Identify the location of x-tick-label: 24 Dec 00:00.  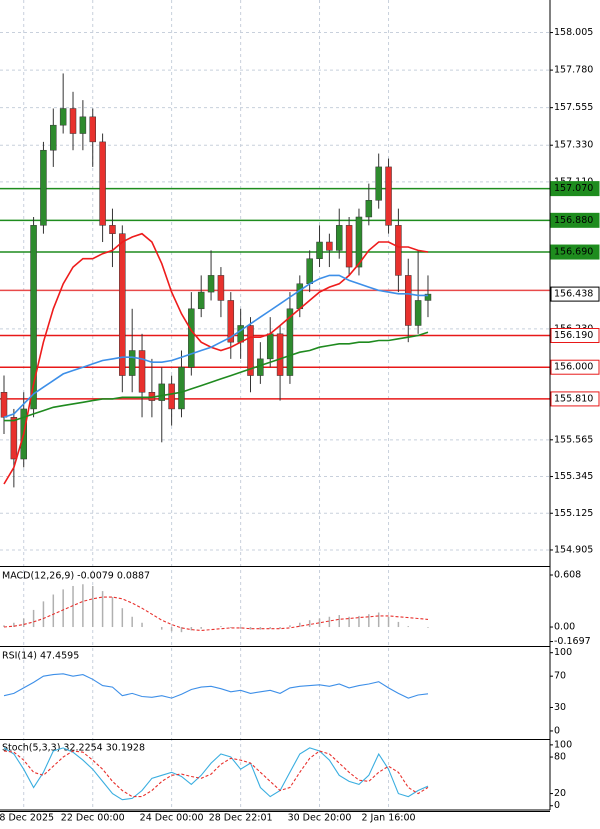
(172, 818).